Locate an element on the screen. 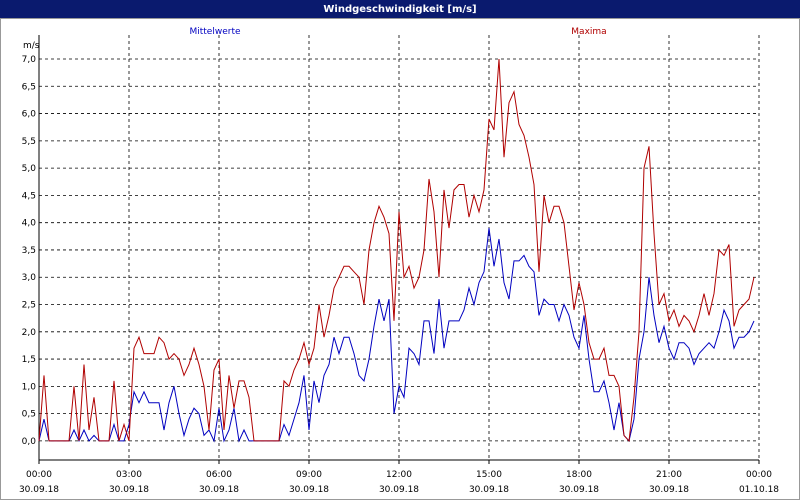 The width and height of the screenshot is (800, 500). y-tick-label: 5,0 is located at coordinates (29, 169).